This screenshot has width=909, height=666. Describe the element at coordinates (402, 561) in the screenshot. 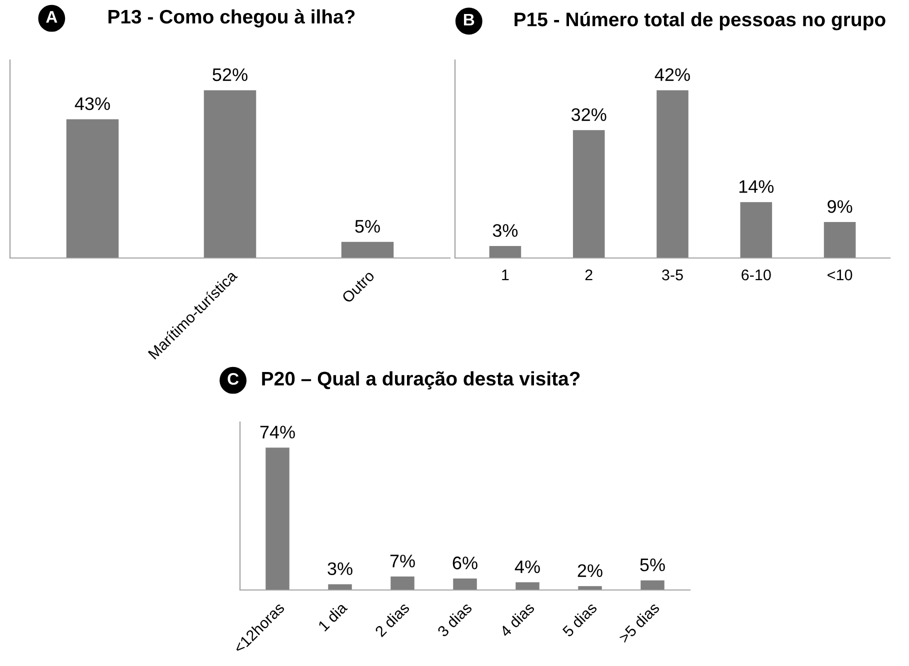

I see `data-label: 7%` at that location.